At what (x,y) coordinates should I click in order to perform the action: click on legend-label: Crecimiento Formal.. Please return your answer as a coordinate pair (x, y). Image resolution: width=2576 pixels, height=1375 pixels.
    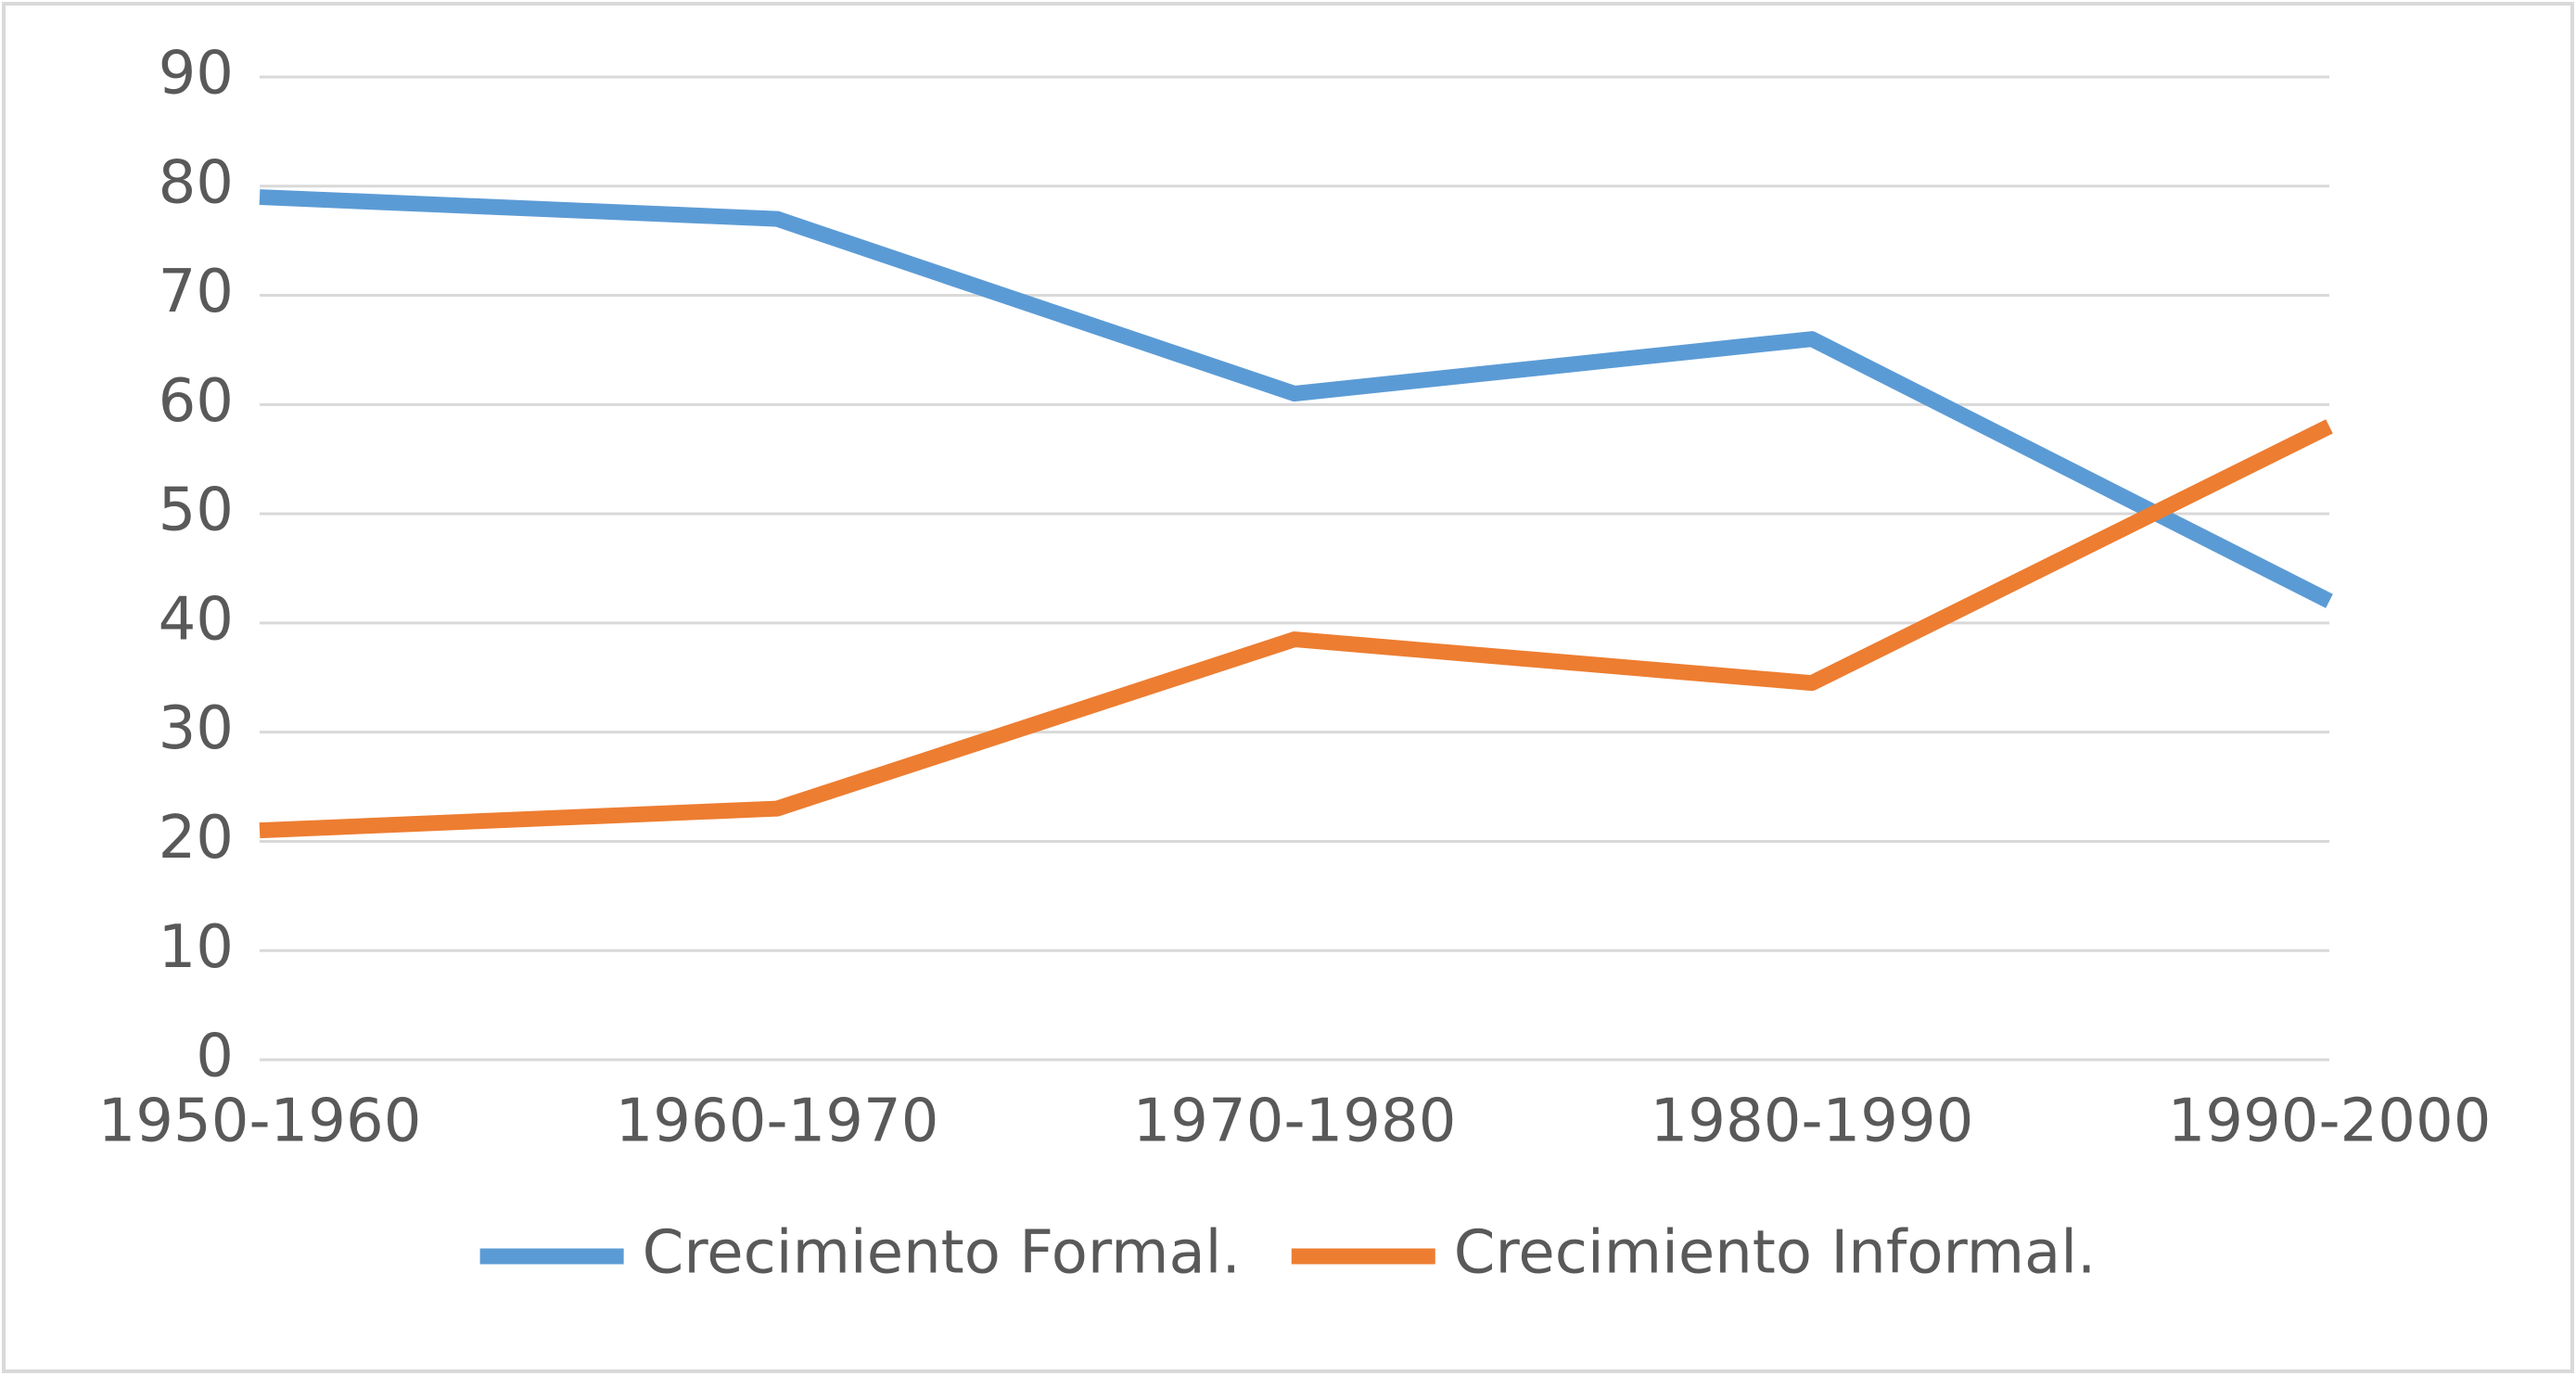
    Looking at the image, I should click on (942, 1253).